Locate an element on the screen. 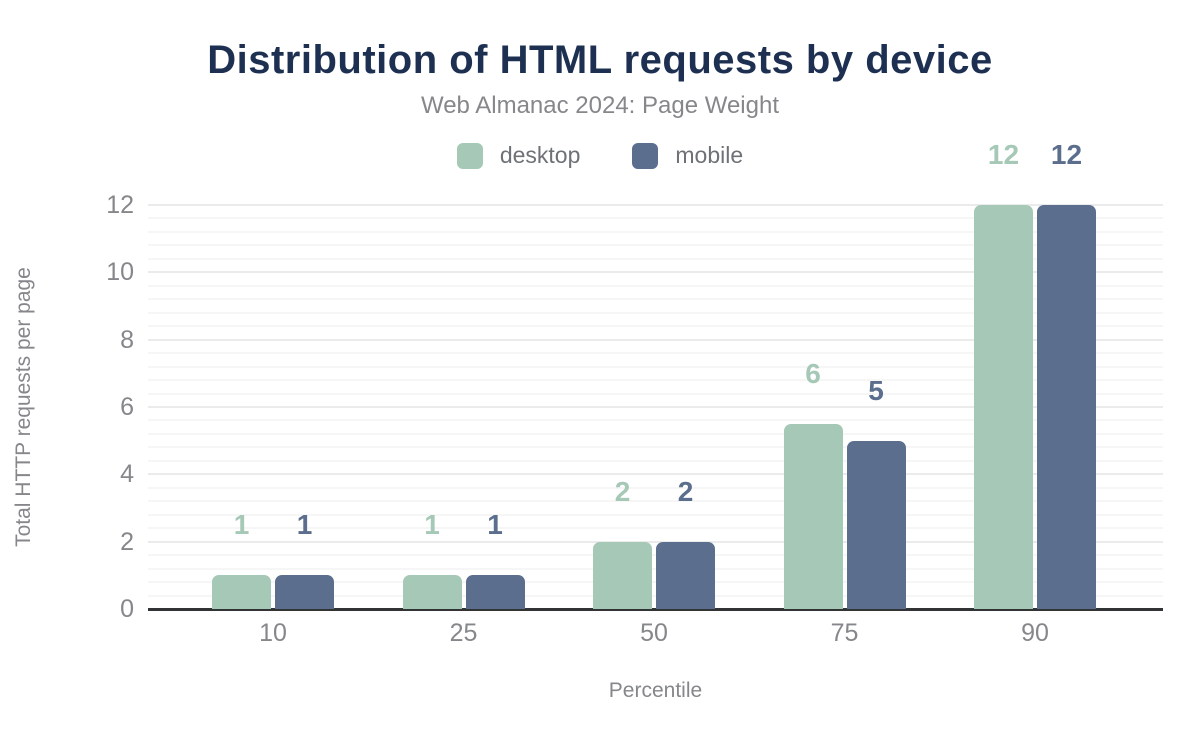 Image resolution: width=1200 pixels, height=742 pixels. y-axis-title: Total HTTP requests per page is located at coordinates (23, 407).